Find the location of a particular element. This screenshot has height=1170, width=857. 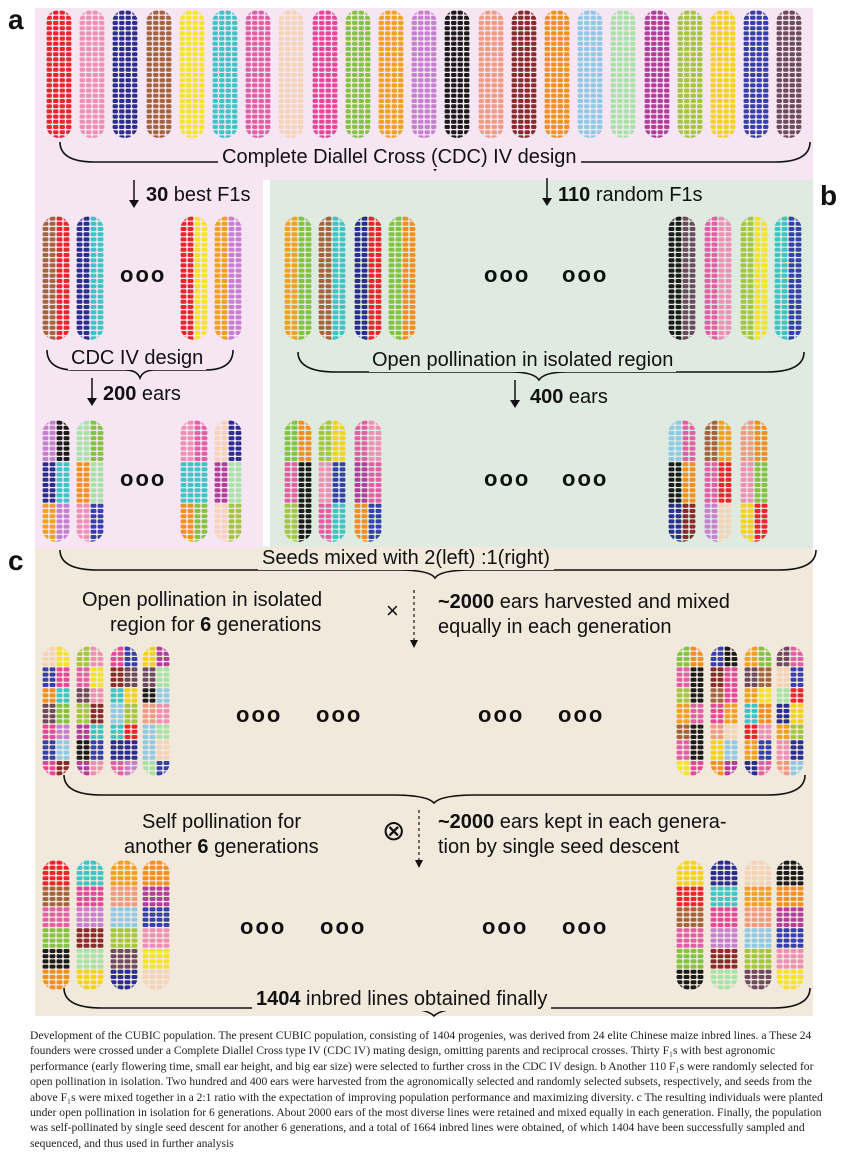

brace-open-generations is located at coordinates (434, 789).